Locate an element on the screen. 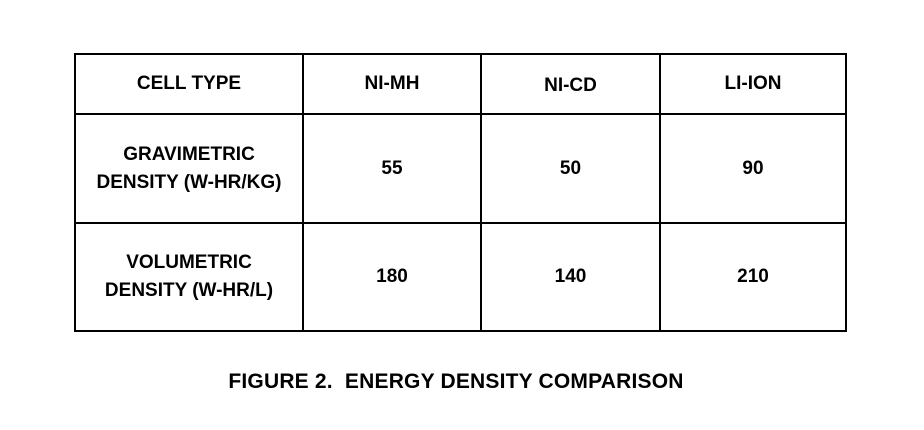 This screenshot has height=430, width=924. row-label-volumetric: VOLUMETRIC DENSITY (W-HR/L) is located at coordinates (189, 277).